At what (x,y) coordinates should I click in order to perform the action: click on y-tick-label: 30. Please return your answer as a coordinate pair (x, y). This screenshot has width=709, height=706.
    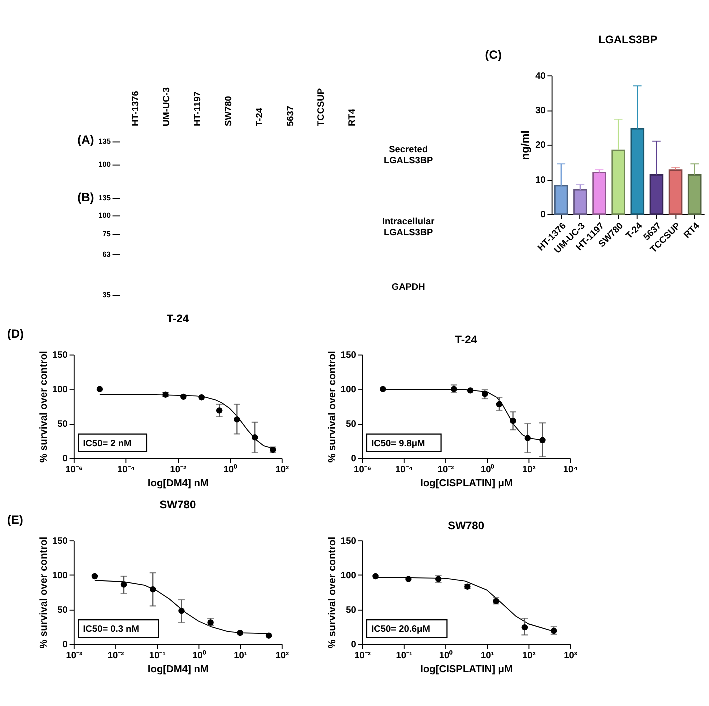
    Looking at the image, I should click on (541, 111).